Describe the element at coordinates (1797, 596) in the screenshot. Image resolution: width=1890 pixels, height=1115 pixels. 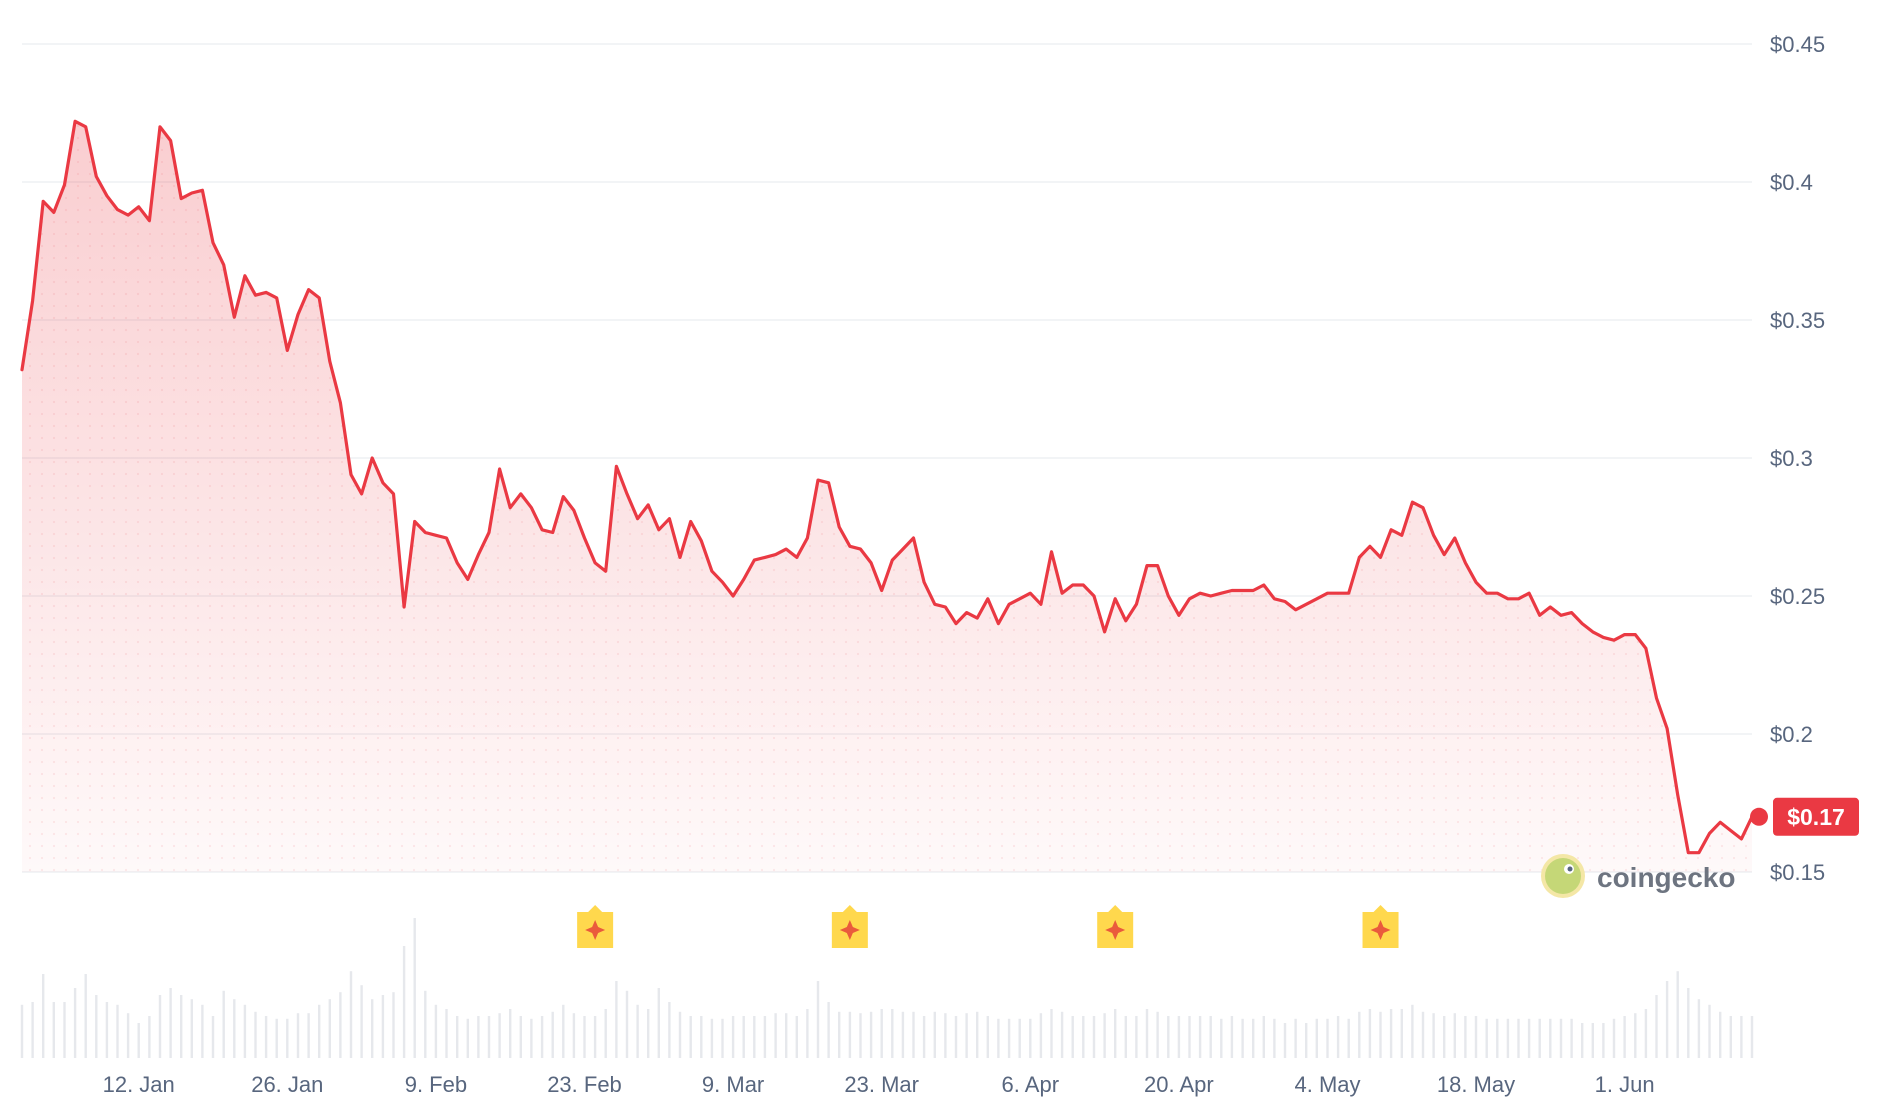
I see `y-tick-label: $0.25` at that location.